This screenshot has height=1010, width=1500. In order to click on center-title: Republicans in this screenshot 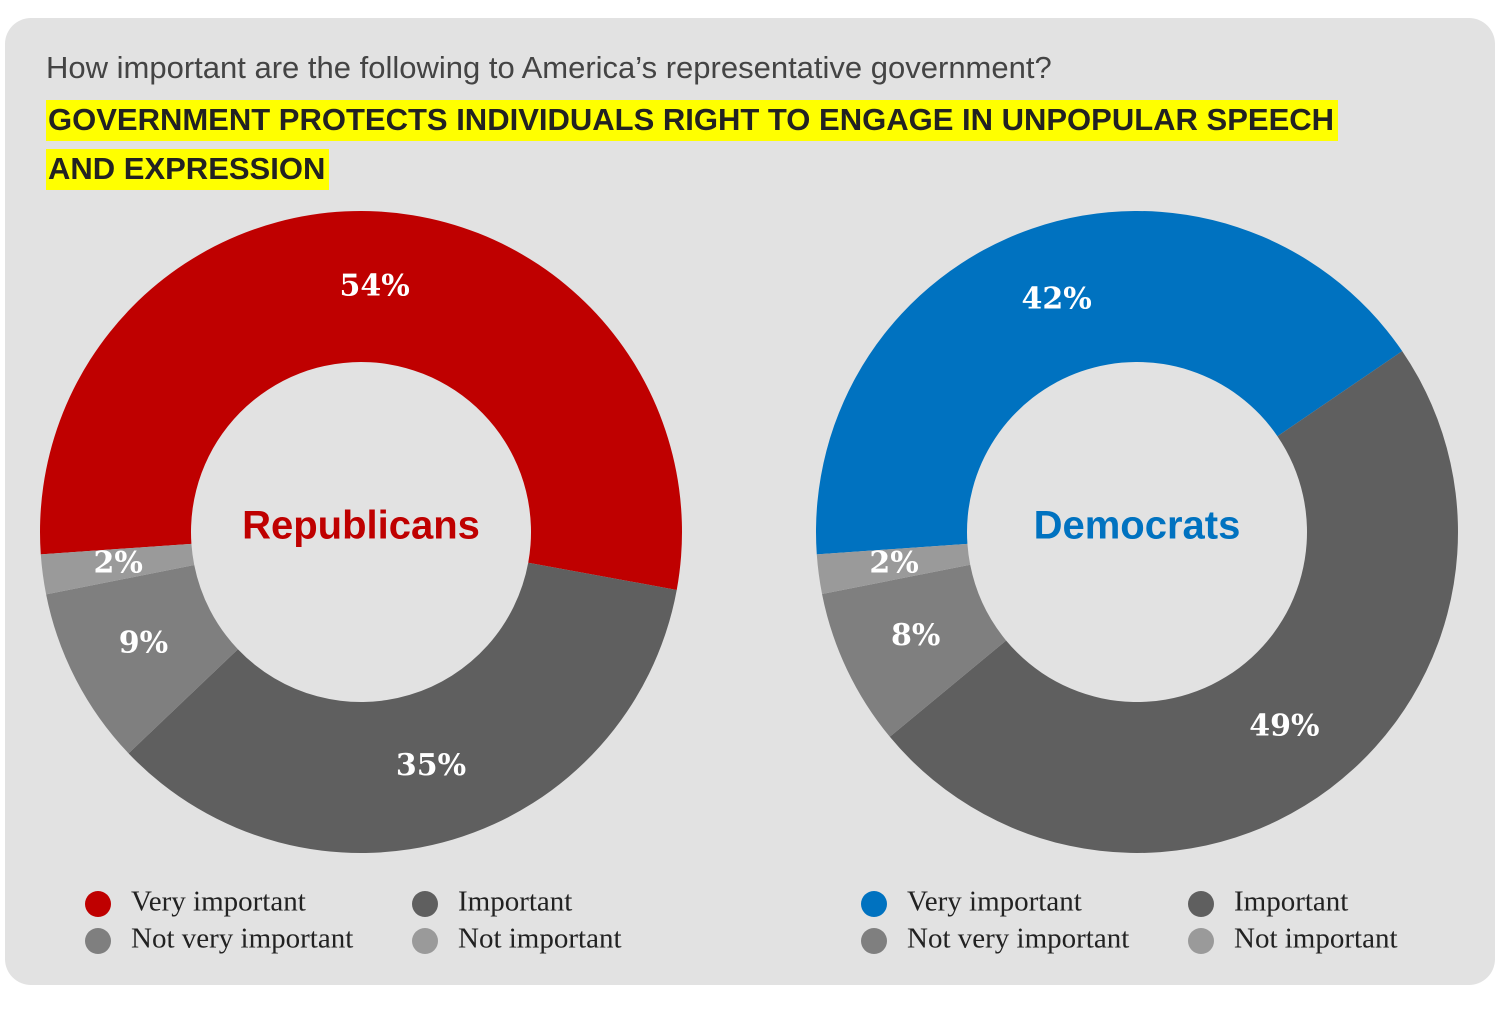, I will do `click(361, 526)`.